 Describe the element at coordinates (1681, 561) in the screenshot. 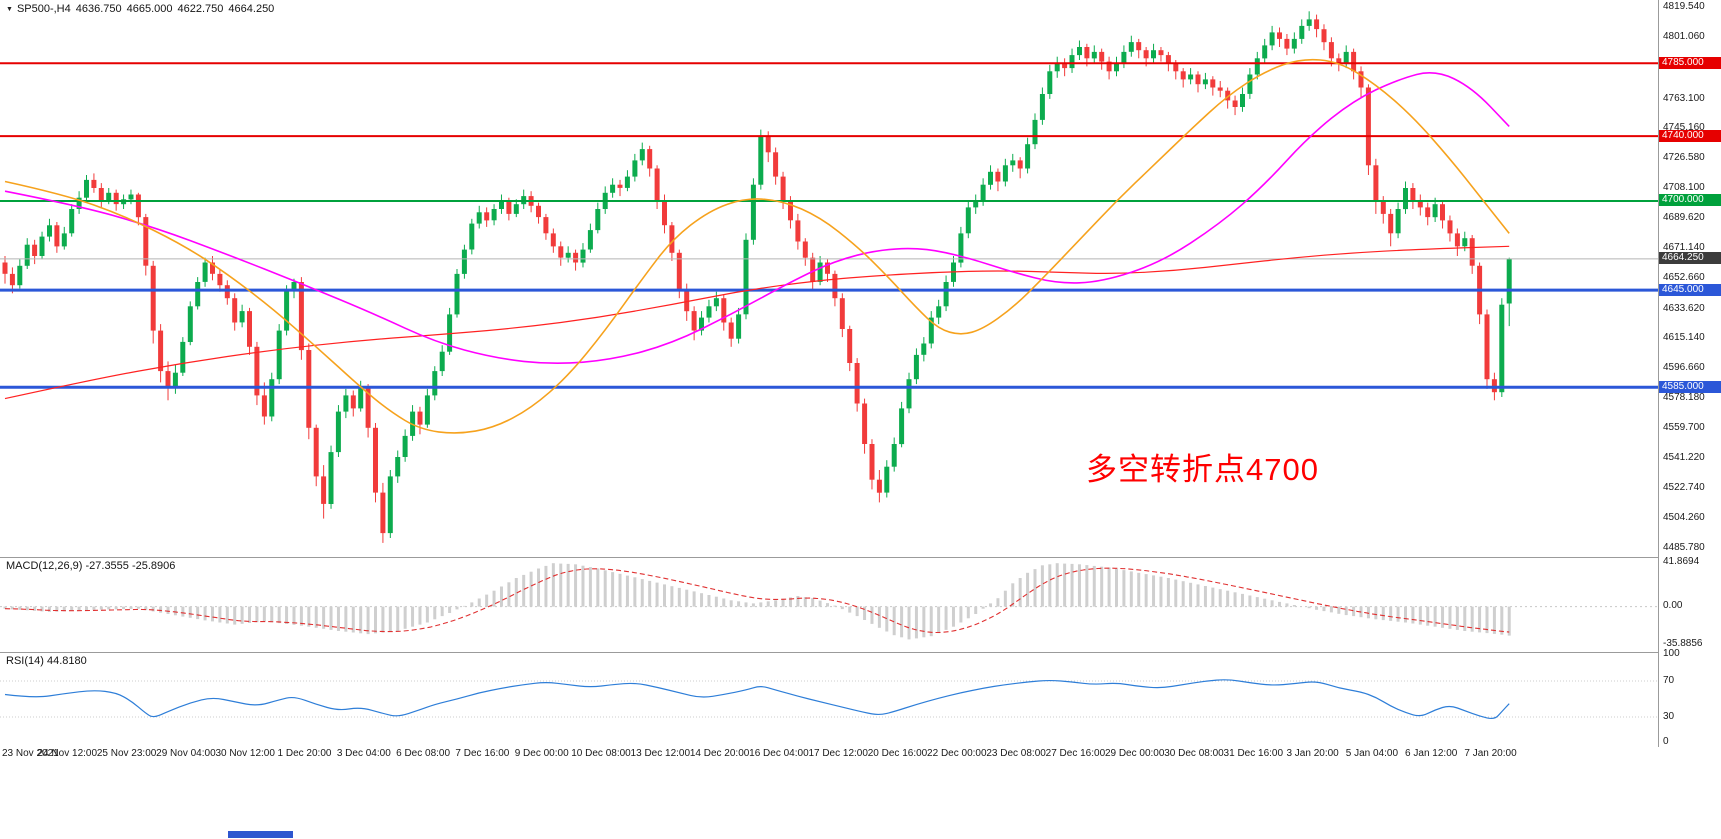

I see `macd-axis-label: 41.8694` at that location.